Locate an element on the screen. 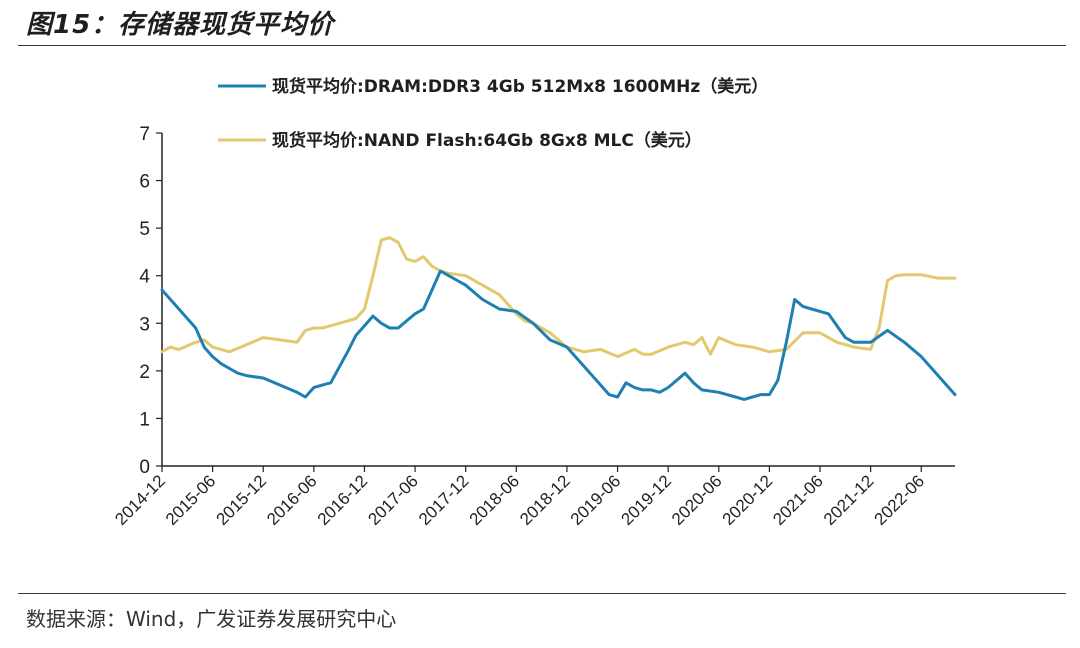  x-tick-label: 2021-12 is located at coordinates (849, 500).